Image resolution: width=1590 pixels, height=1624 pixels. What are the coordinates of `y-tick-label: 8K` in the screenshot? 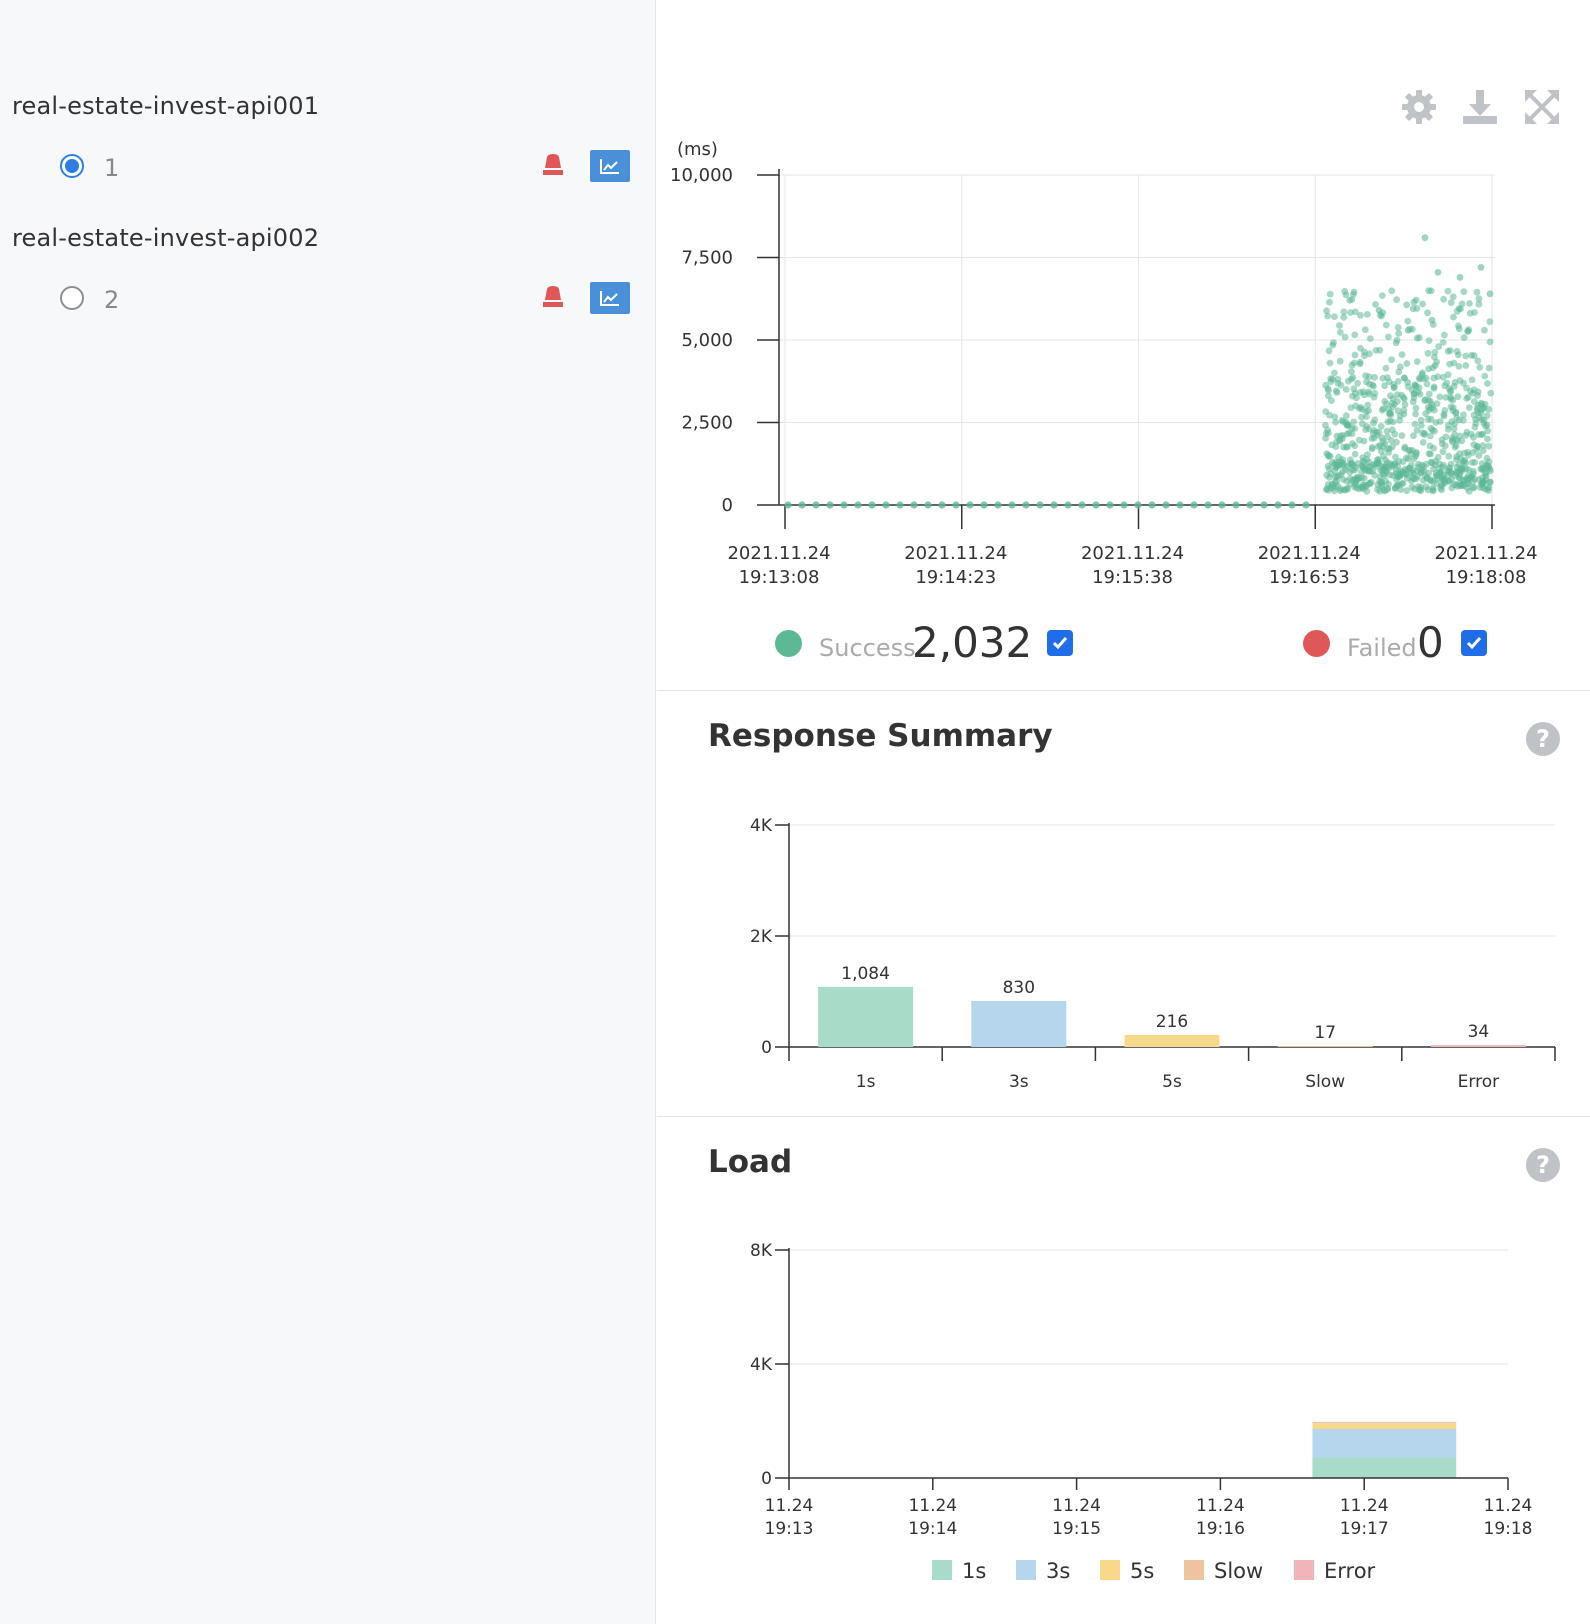 It's located at (761, 1251).